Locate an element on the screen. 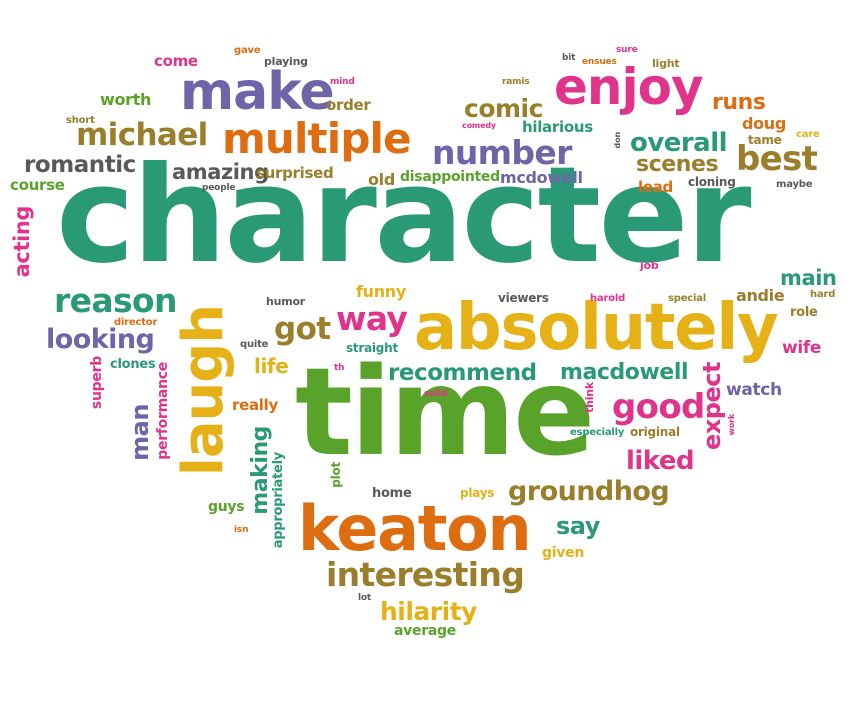 The image size is (864, 720). word-maybe: maybe is located at coordinates (794, 184).